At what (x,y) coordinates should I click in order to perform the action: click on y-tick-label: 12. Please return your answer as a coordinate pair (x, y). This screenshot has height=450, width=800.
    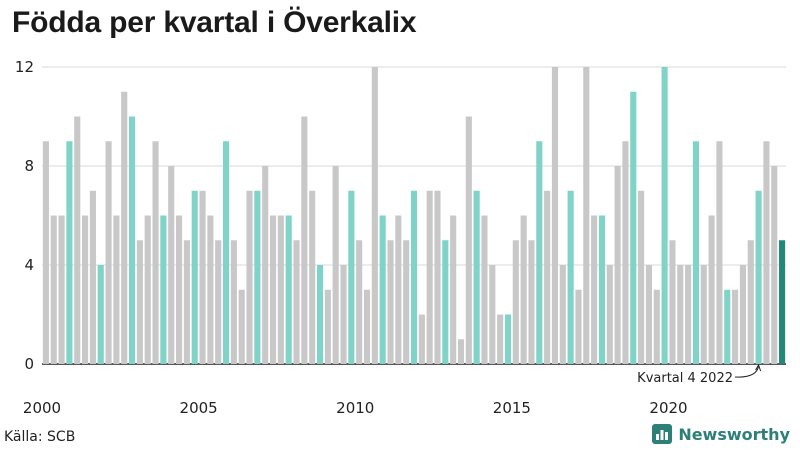
    Looking at the image, I should click on (24, 67).